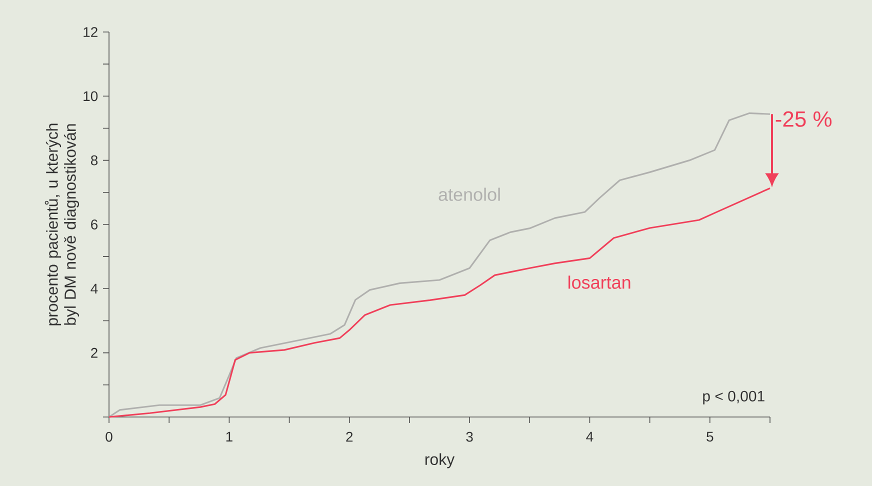 The image size is (872, 486). Describe the element at coordinates (440, 460) in the screenshot. I see `x-axis-title: roky` at that location.